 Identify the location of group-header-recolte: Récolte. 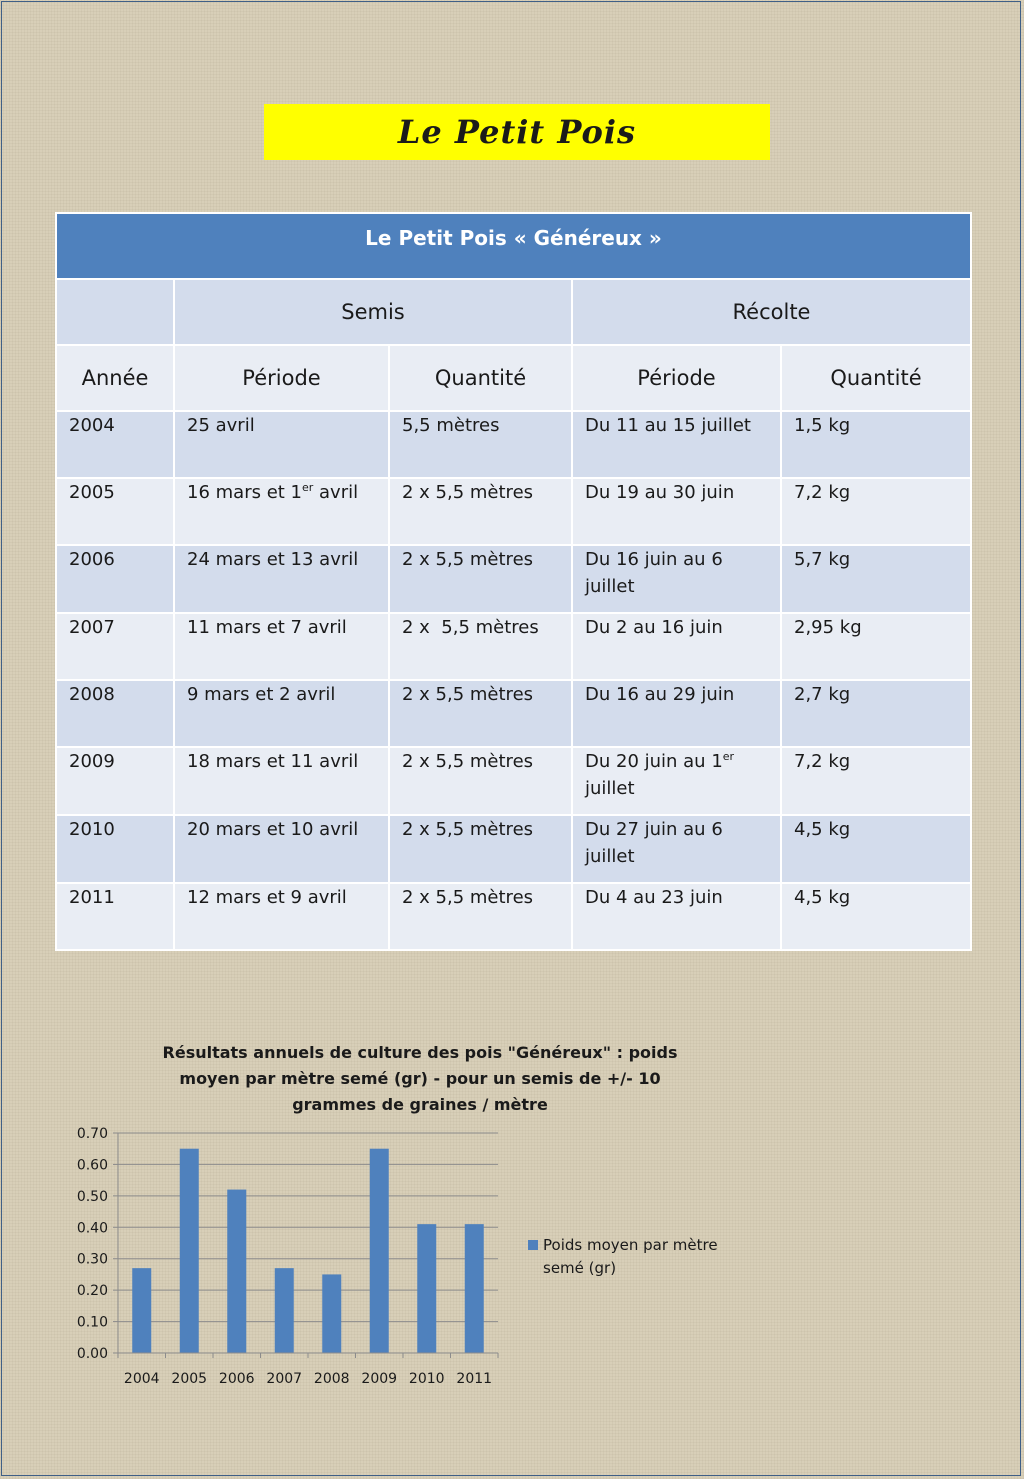
(771, 312).